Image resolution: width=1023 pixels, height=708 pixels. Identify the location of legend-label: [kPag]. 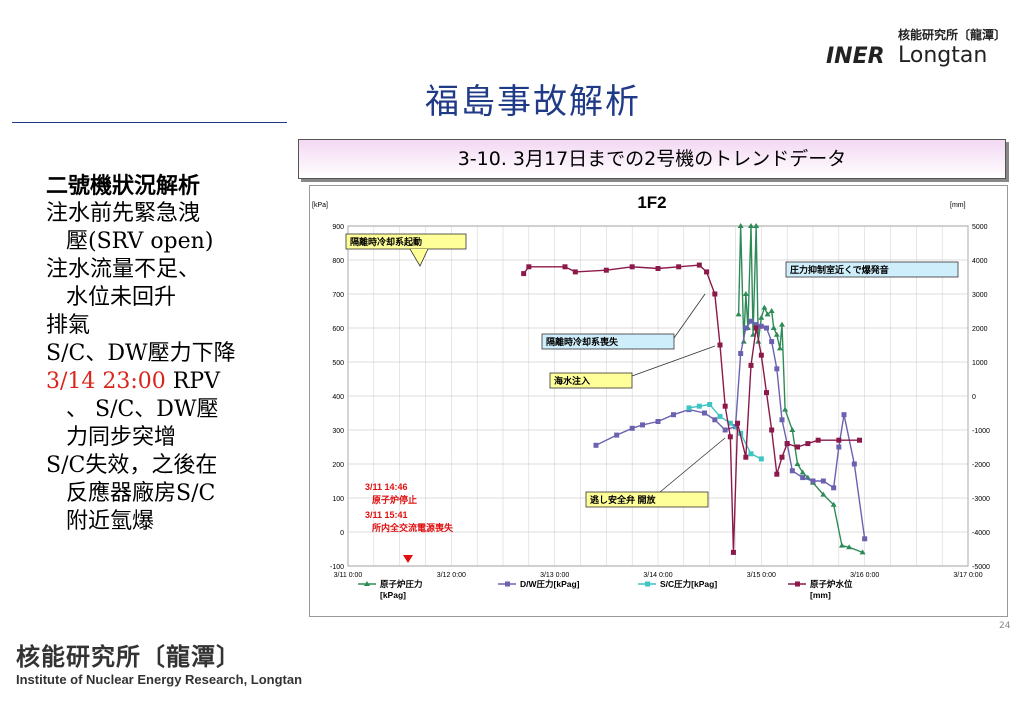
(393, 595).